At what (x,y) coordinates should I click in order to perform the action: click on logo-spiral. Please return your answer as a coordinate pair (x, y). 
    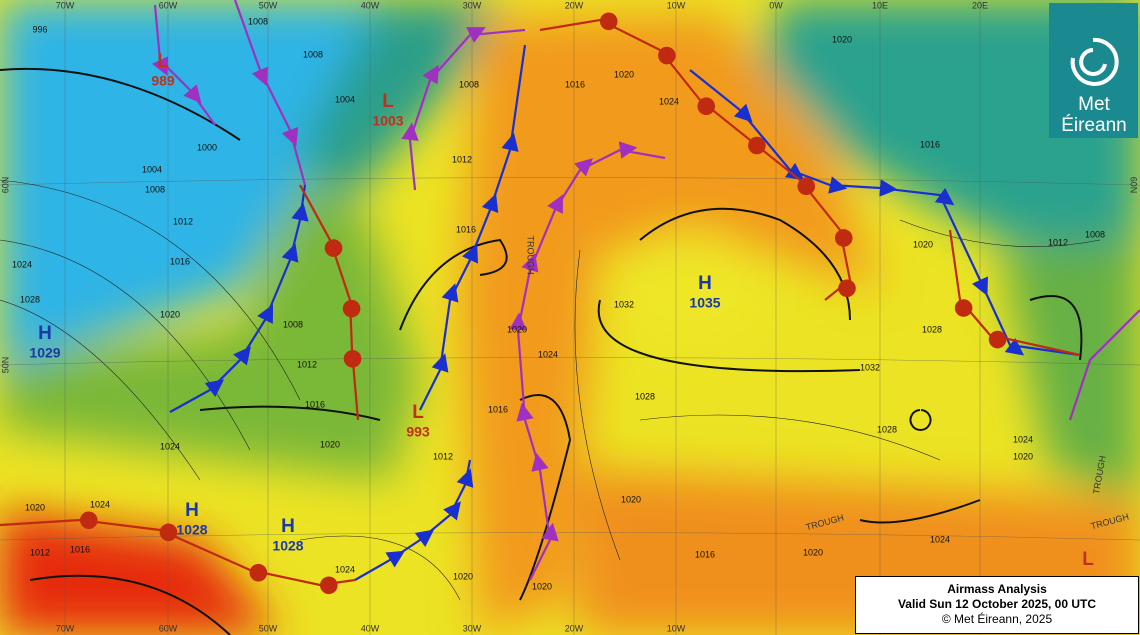
    Looking at the image, I should click on (1094, 61).